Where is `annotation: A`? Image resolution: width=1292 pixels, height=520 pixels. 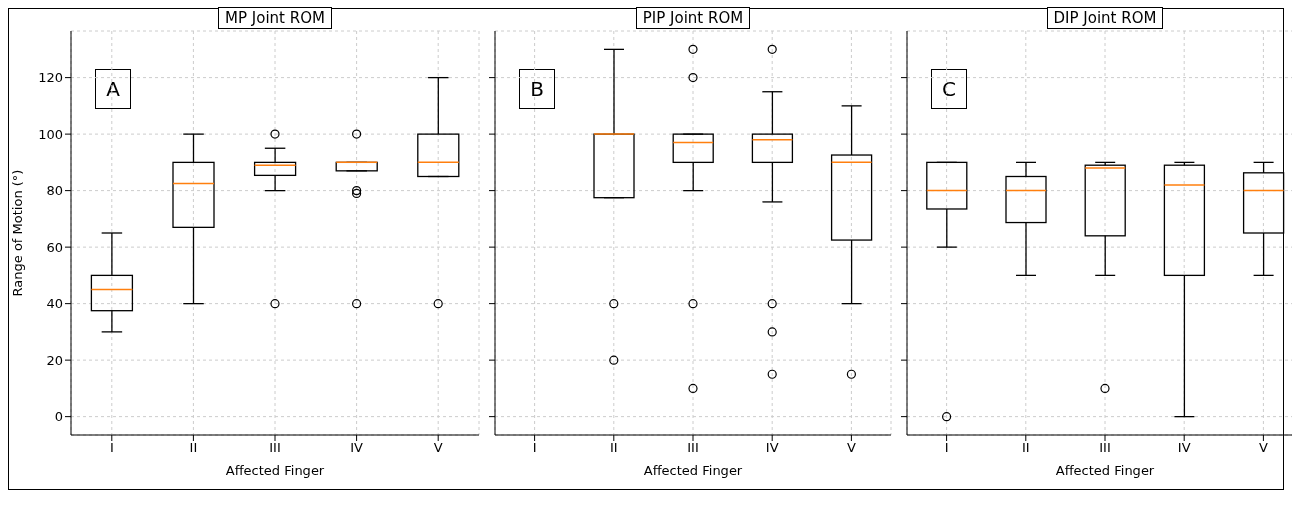 annotation: A is located at coordinates (113, 89).